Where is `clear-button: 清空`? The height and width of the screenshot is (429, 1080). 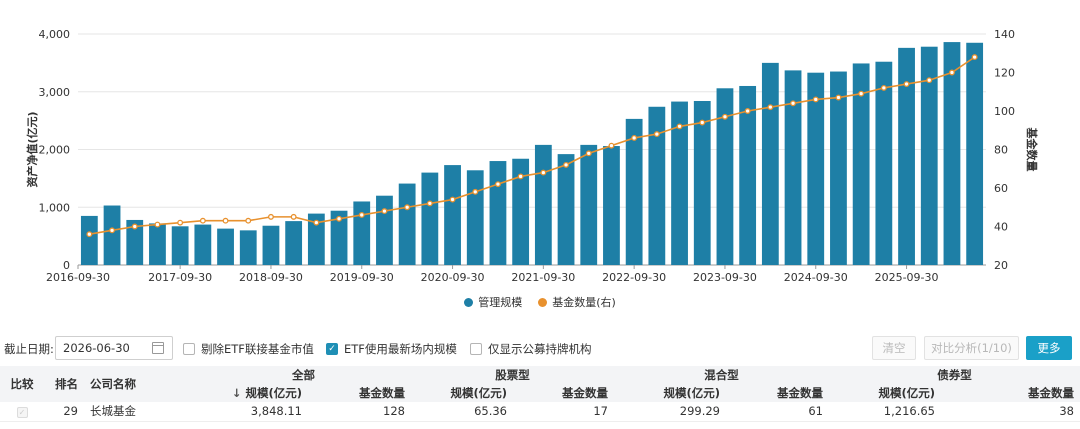
clear-button: 清空 is located at coordinates (894, 348).